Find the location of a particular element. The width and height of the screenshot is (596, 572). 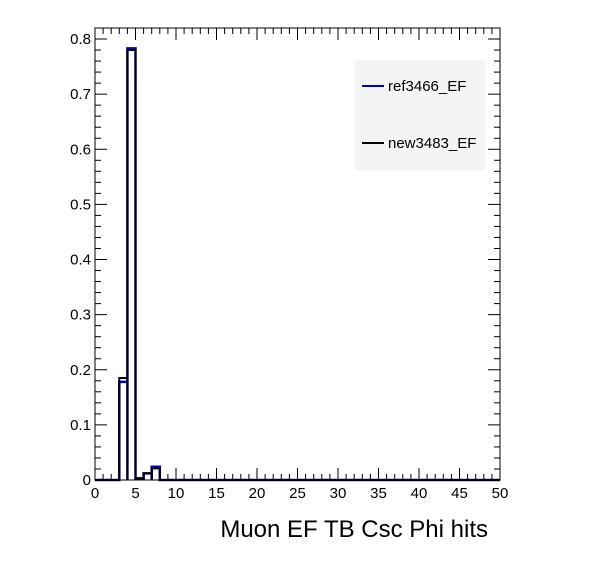

y-tick-label: 0.7 is located at coordinates (80, 94).